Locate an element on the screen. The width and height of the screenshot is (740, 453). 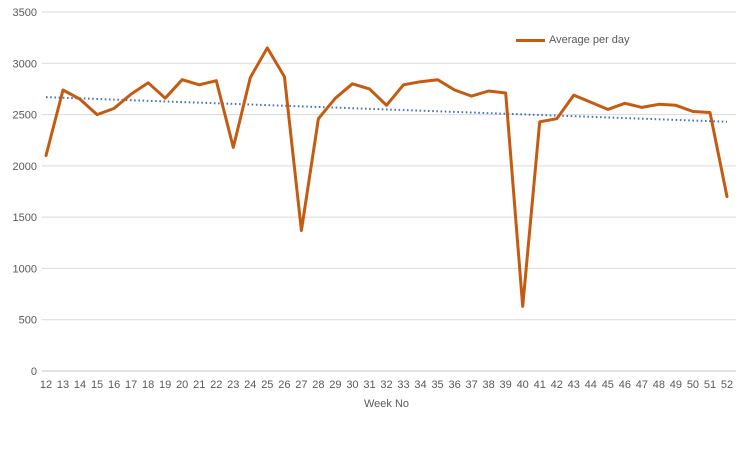
x-tick-label: 42 is located at coordinates (557, 385).